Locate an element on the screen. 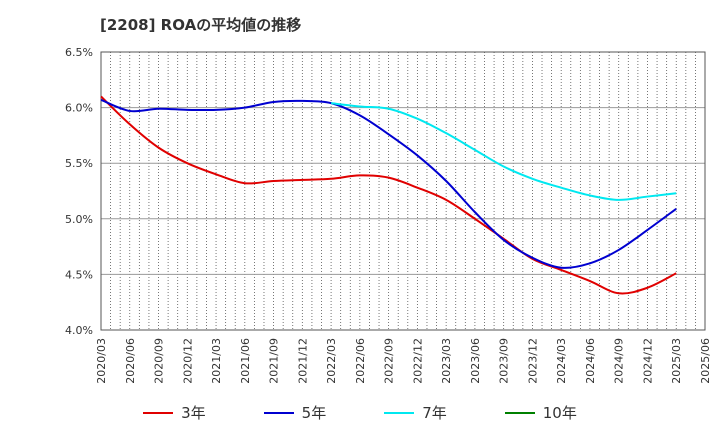  legend: 3年 5年 7年 10年 is located at coordinates (360, 412).